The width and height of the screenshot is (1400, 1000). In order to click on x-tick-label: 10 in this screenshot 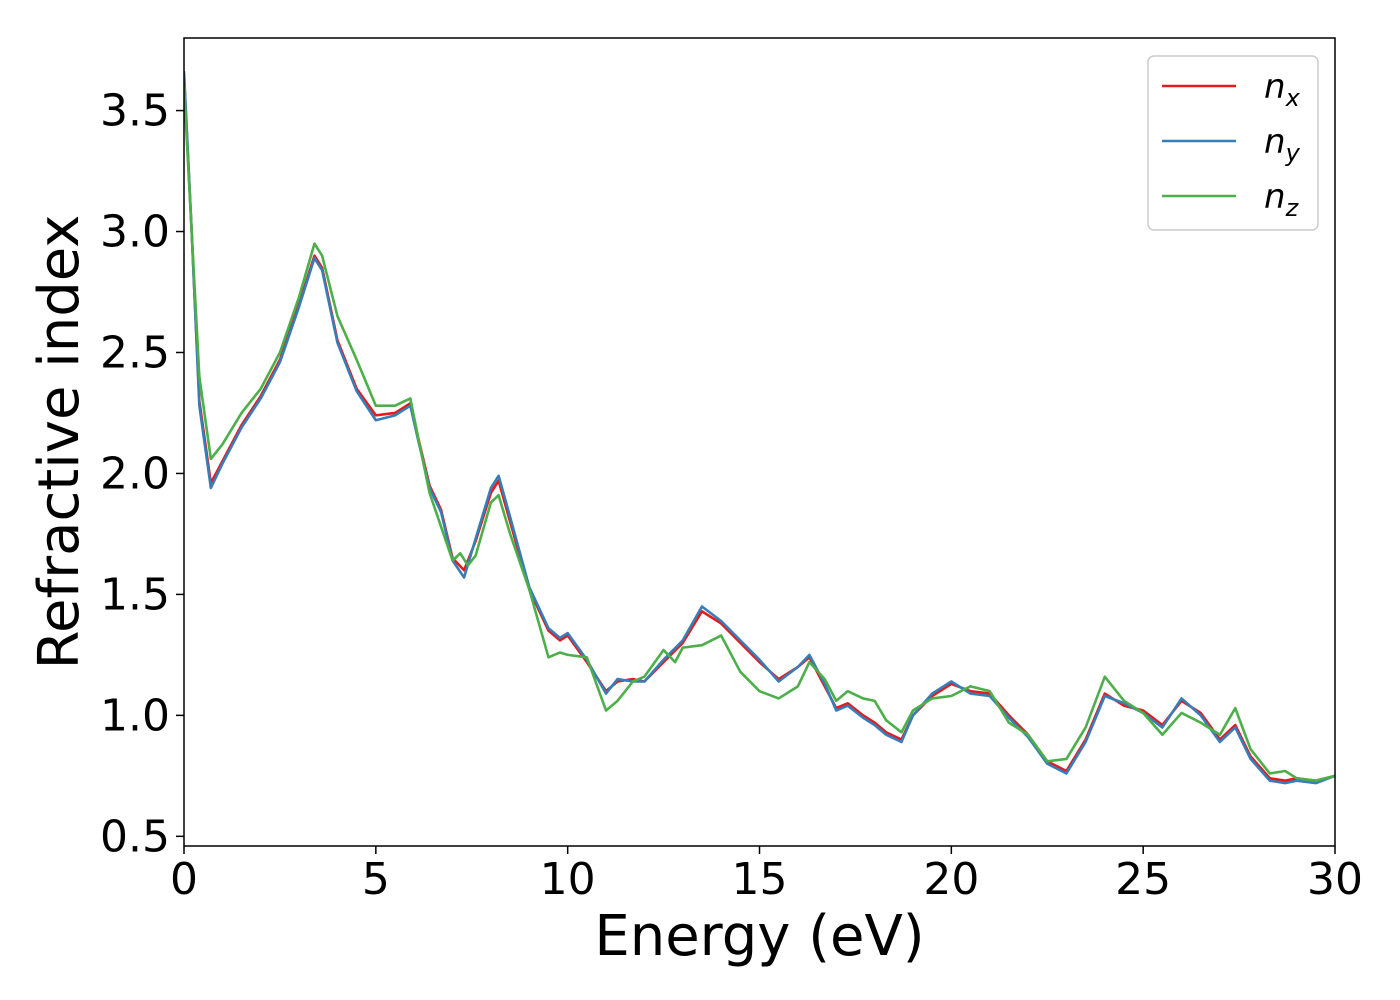, I will do `click(568, 879)`.